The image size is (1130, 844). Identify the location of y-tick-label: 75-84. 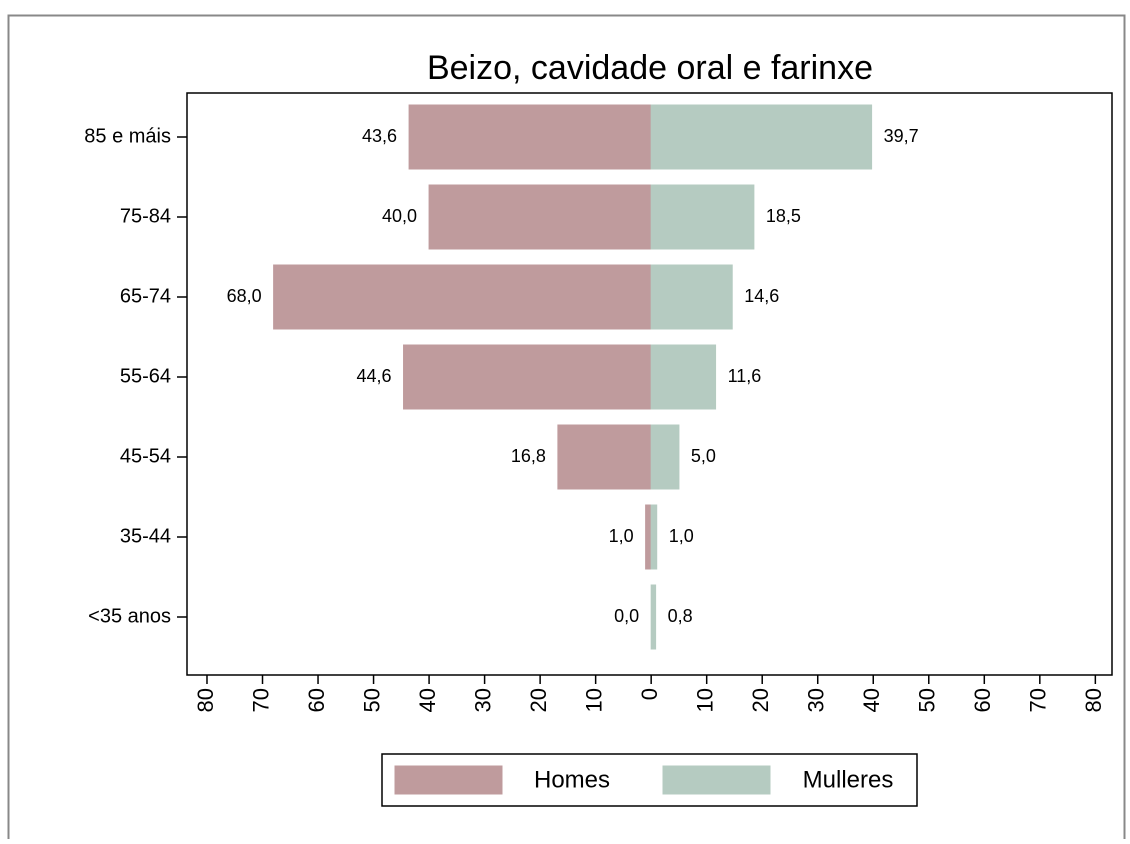
(145, 216).